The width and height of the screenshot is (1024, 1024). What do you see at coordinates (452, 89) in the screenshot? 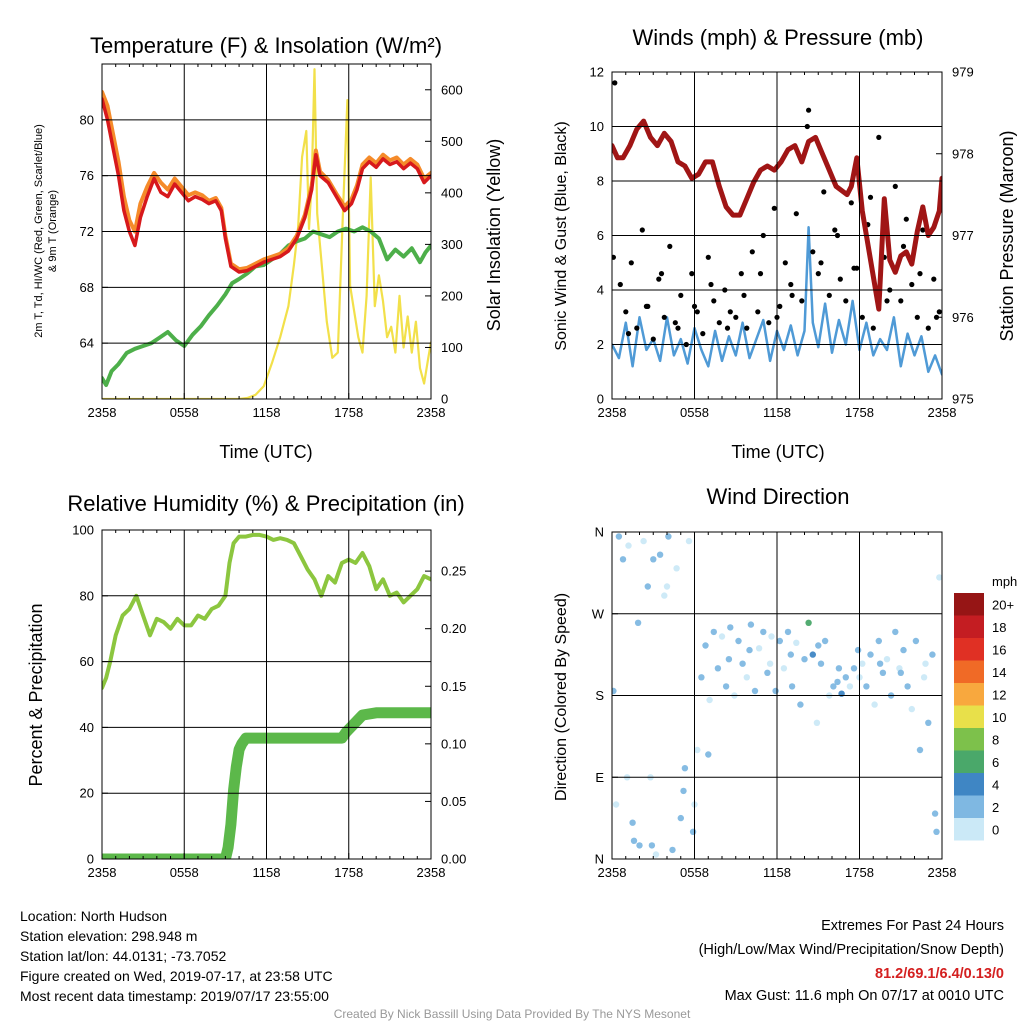
I see `y2-tick-label: 600` at bounding box center [452, 89].